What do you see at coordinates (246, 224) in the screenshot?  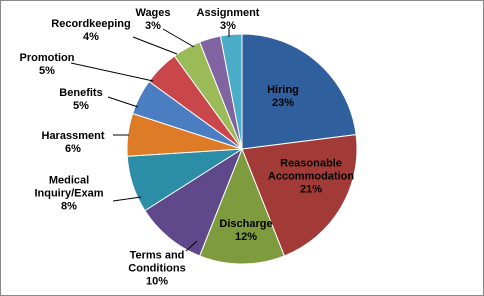 I see `category-label: Discharge` at bounding box center [246, 224].